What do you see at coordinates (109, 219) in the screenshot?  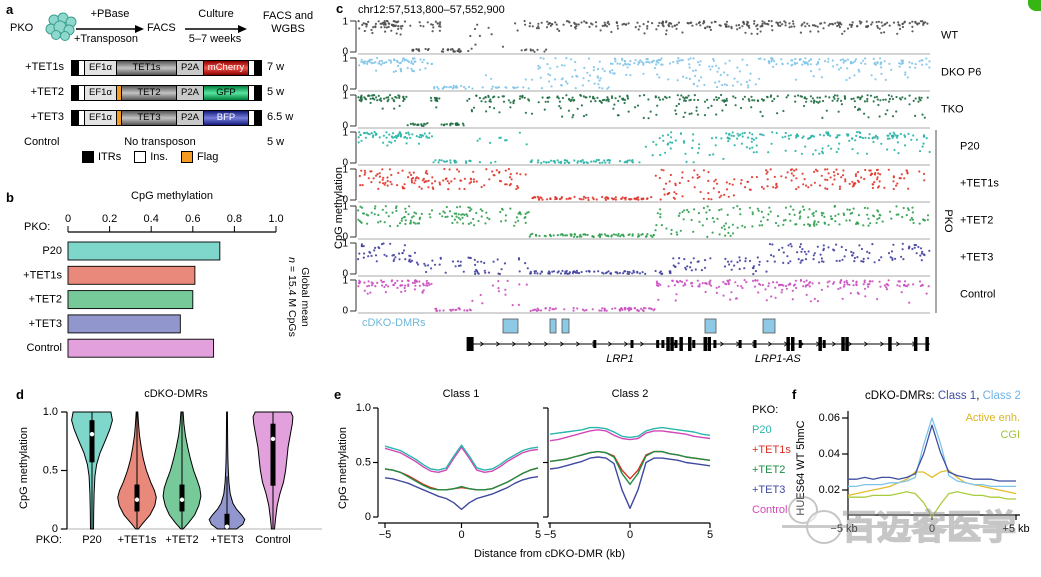 I see `b-x-tick-label: 0.2` at bounding box center [109, 219].